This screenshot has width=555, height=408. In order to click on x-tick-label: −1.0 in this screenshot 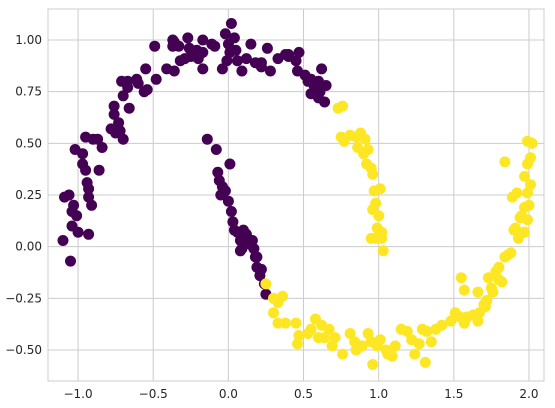, I will do `click(77, 394)`.